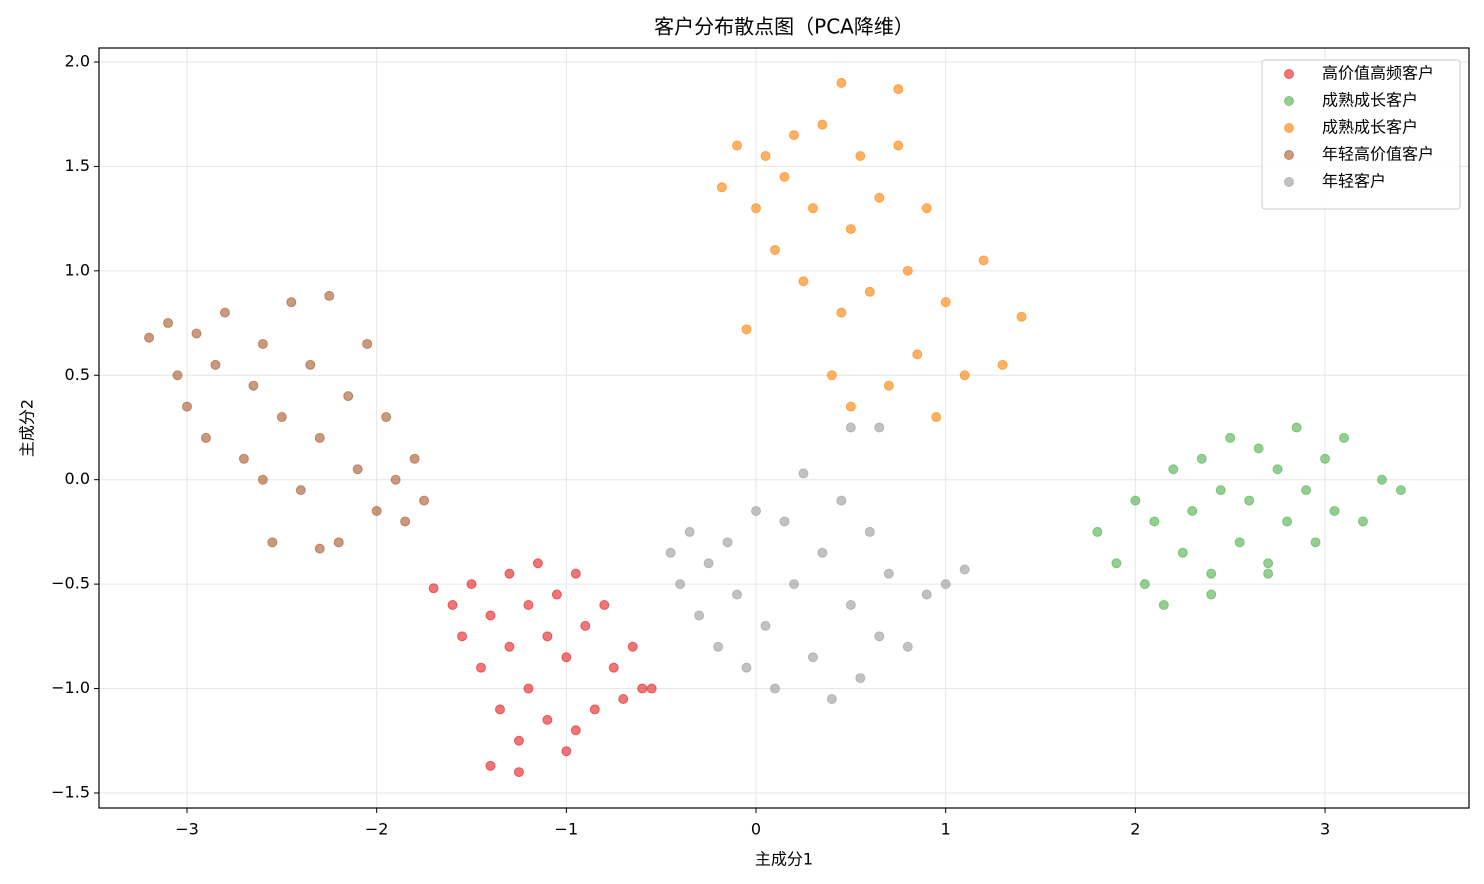 The height and width of the screenshot is (884, 1484). Describe the element at coordinates (1378, 154) in the screenshot. I see `legend-label: 年轻高价值客户` at that location.